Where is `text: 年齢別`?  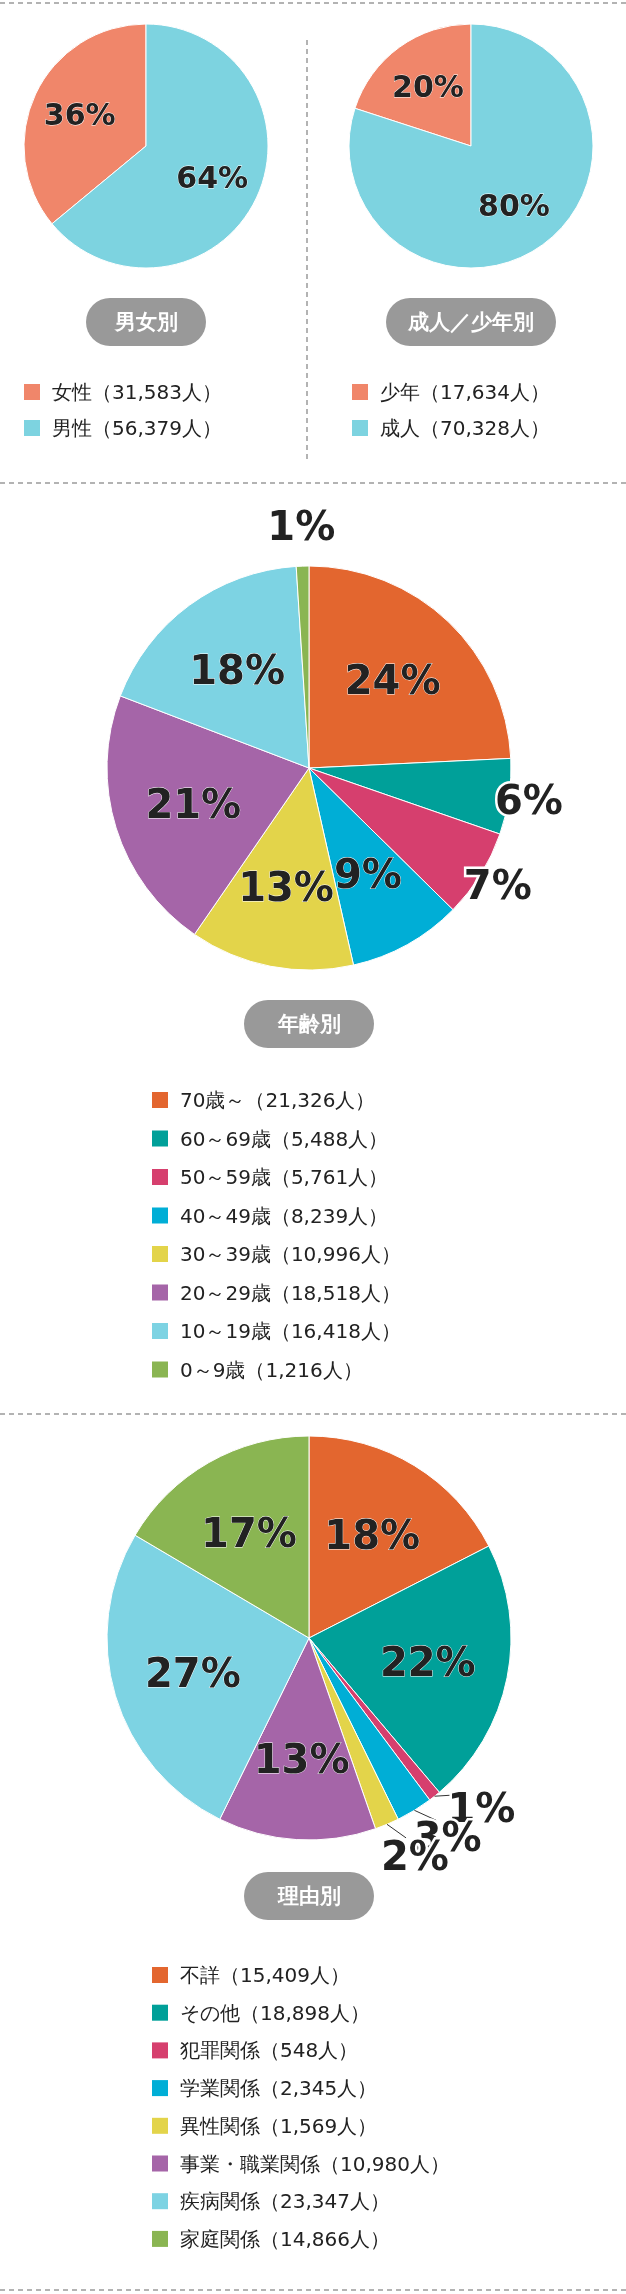
text: 年齢別 is located at coordinates (308, 1024).